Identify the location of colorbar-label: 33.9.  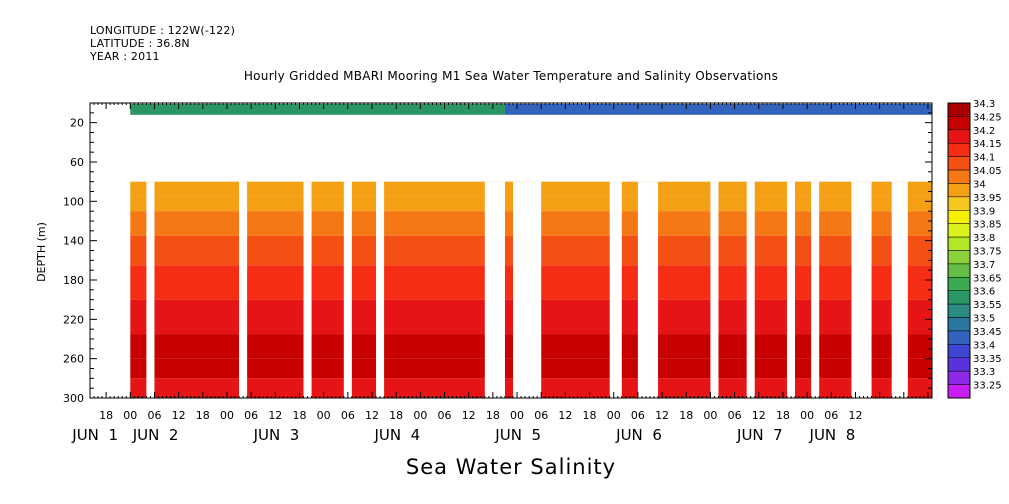
(984, 211).